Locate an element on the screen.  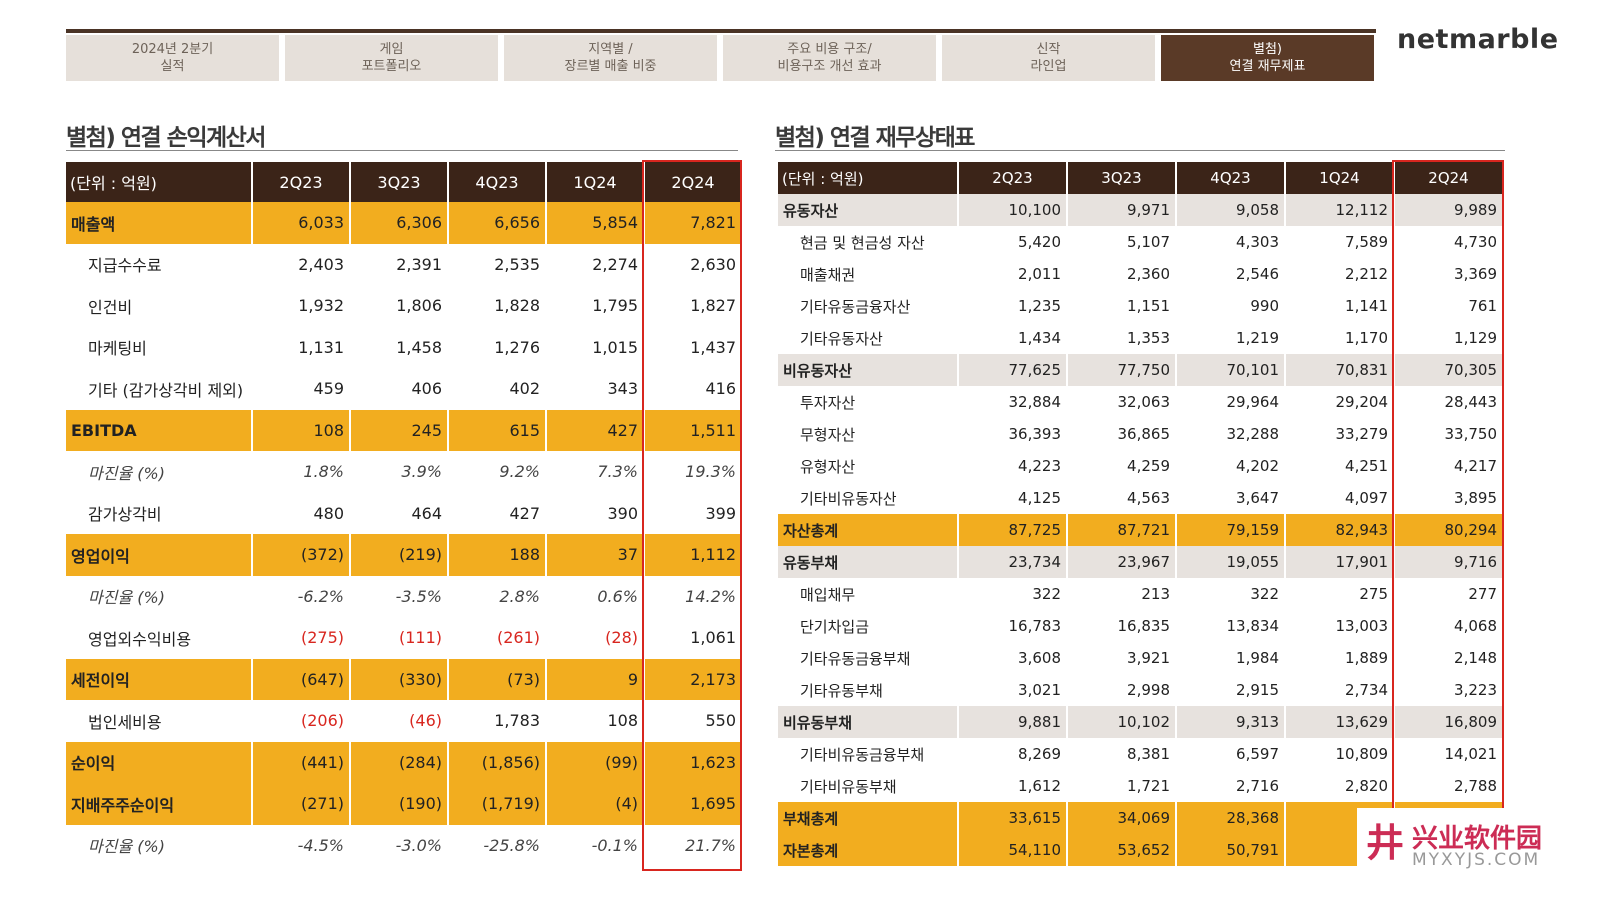
cell-value: 1,458 is located at coordinates (399, 347).